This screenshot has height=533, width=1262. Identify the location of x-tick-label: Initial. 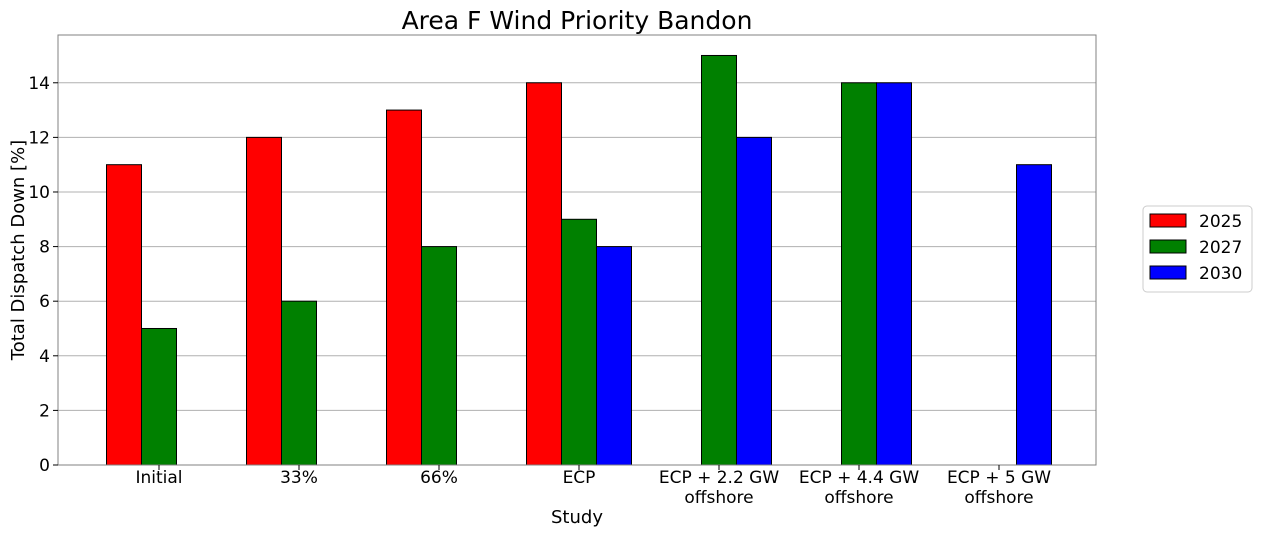
(158, 478).